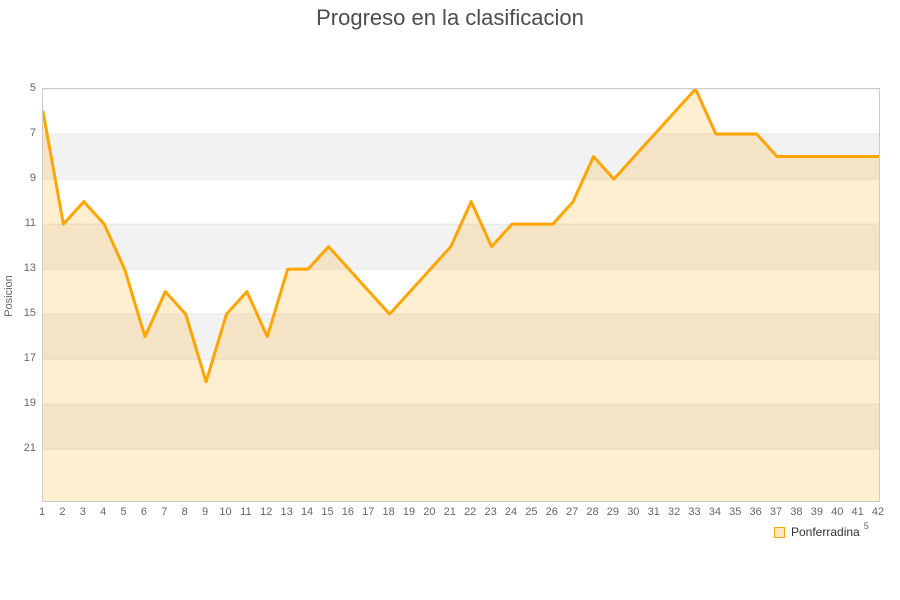  Describe the element at coordinates (572, 512) in the screenshot. I see `x-tick-label: 27` at that location.